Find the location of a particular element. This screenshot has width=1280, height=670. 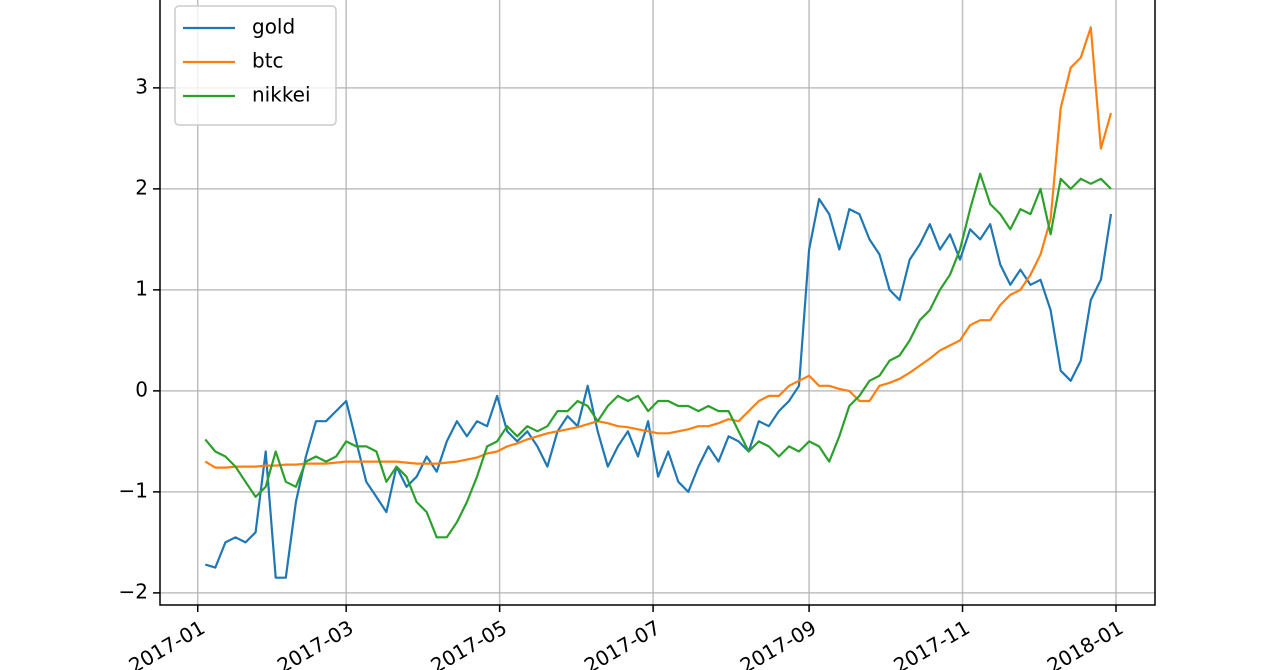

x-tick-label: 2017-09 is located at coordinates (778, 642).